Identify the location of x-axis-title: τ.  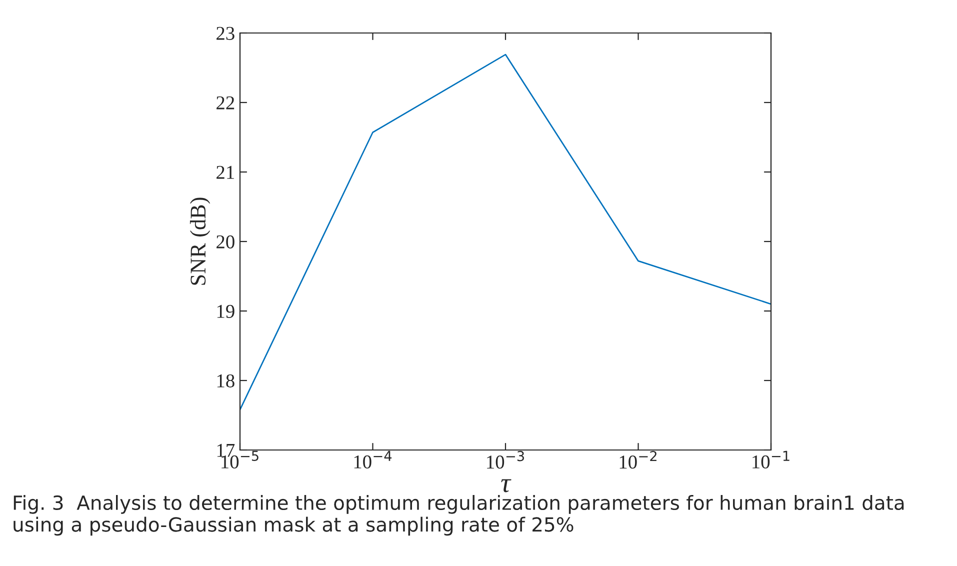
(506, 485).